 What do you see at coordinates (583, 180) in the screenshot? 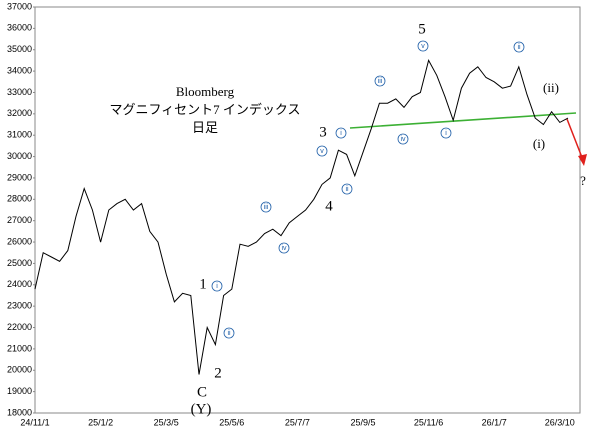
I see `wave-label: ?` at bounding box center [583, 180].